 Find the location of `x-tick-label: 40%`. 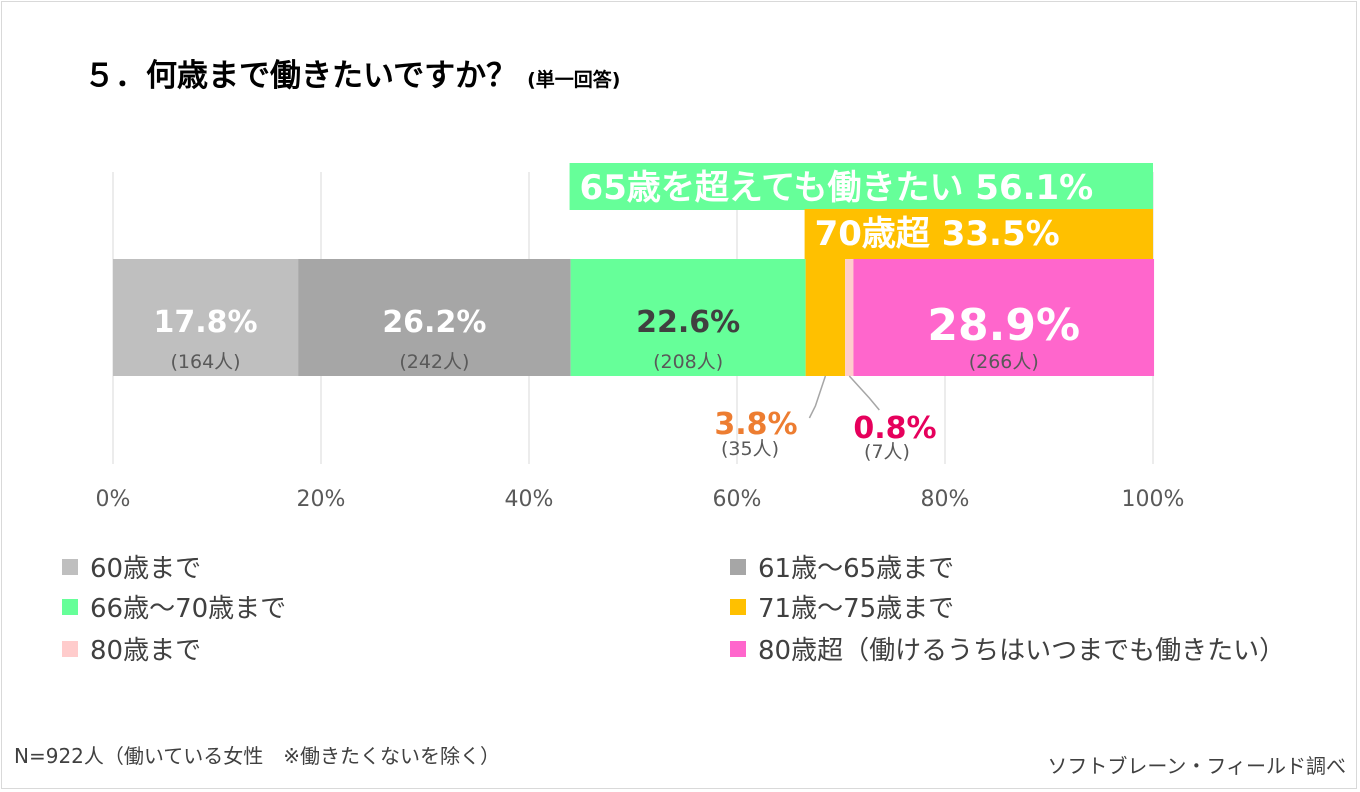

x-tick-label: 40% is located at coordinates (529, 499).